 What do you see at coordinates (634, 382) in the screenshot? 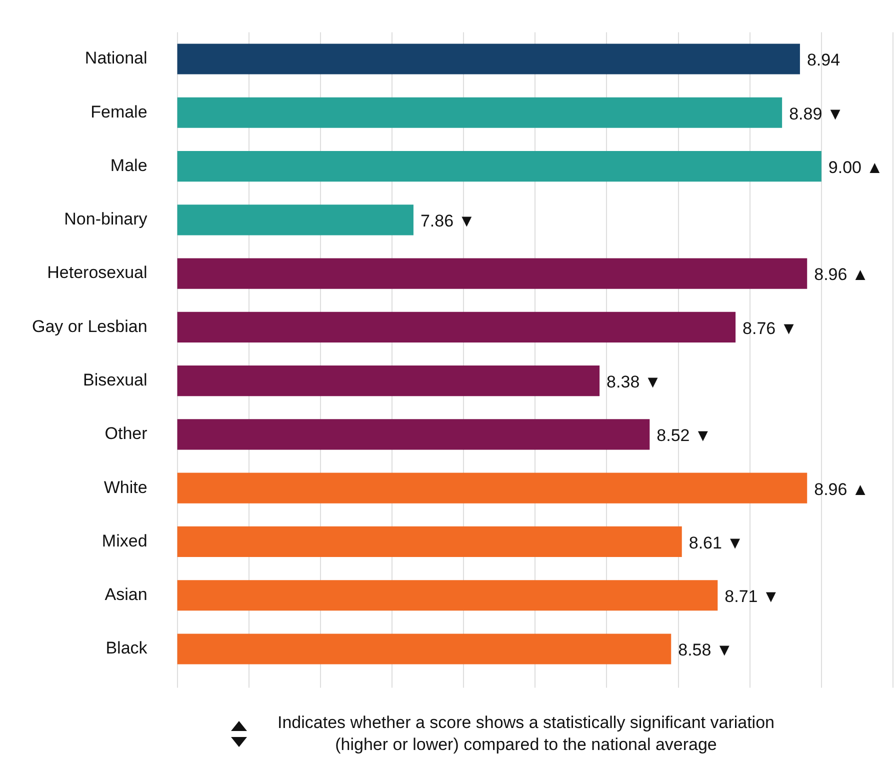
I see `data-label: 8.38 ▼` at bounding box center [634, 382].